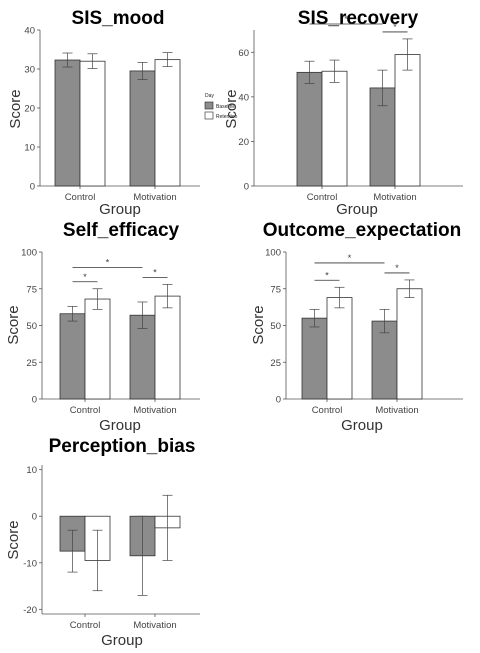 Image resolution: width=480 pixels, height=653 pixels. Describe the element at coordinates (30, 610) in the screenshot. I see `y-tick-label: -20` at that location.